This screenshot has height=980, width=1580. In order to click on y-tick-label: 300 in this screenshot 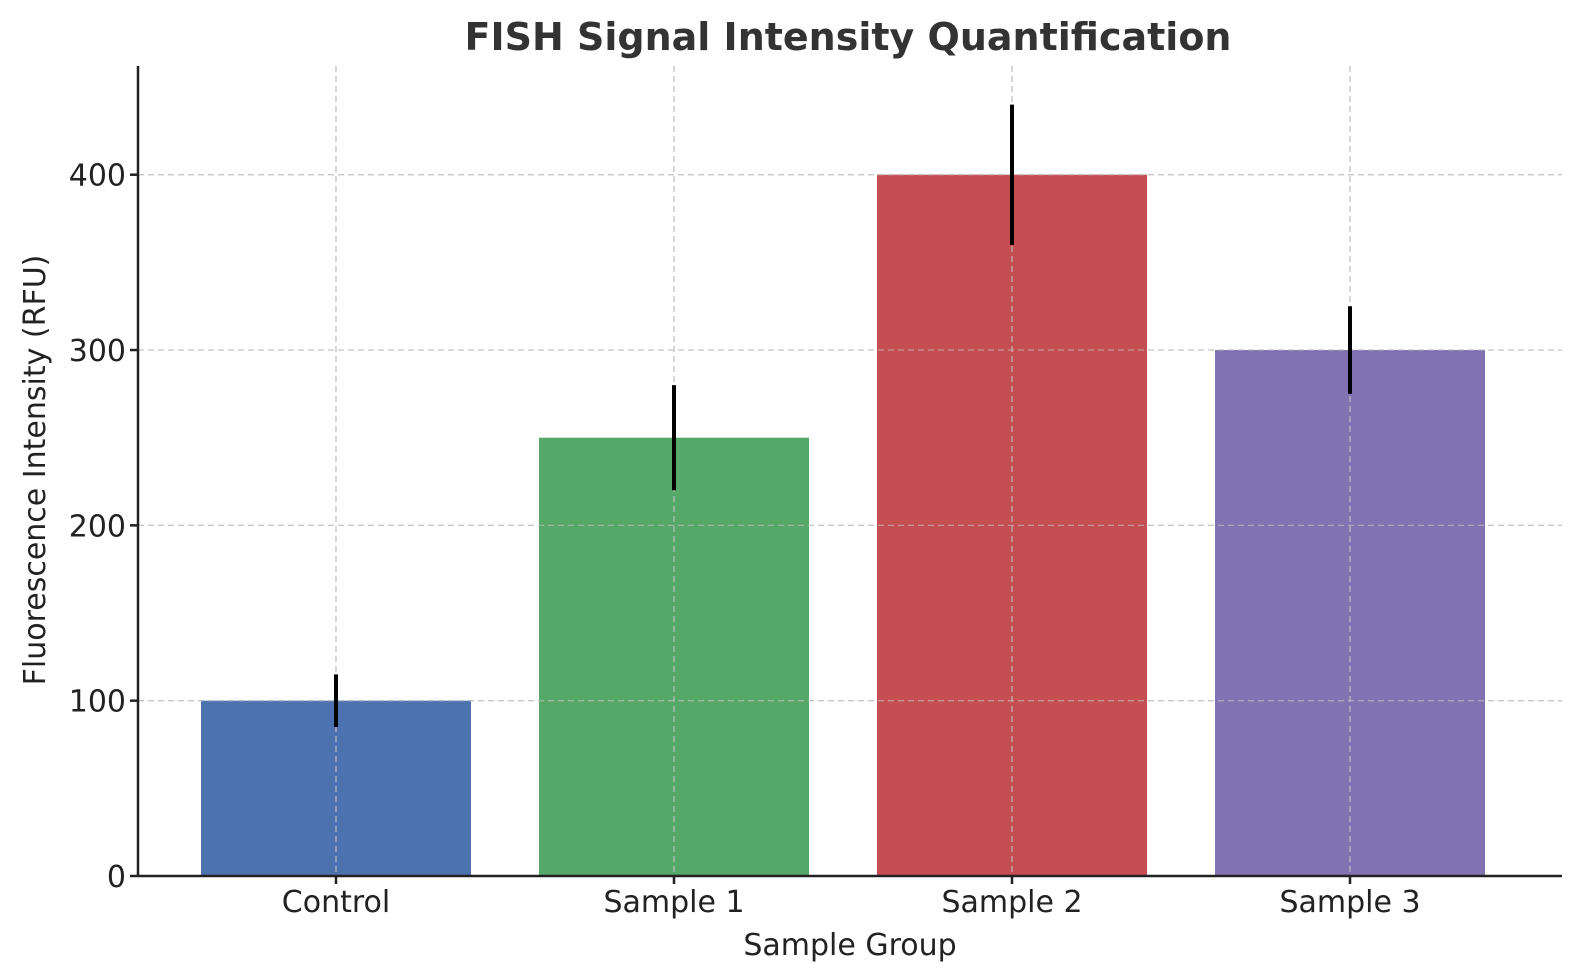, I will do `click(97, 351)`.